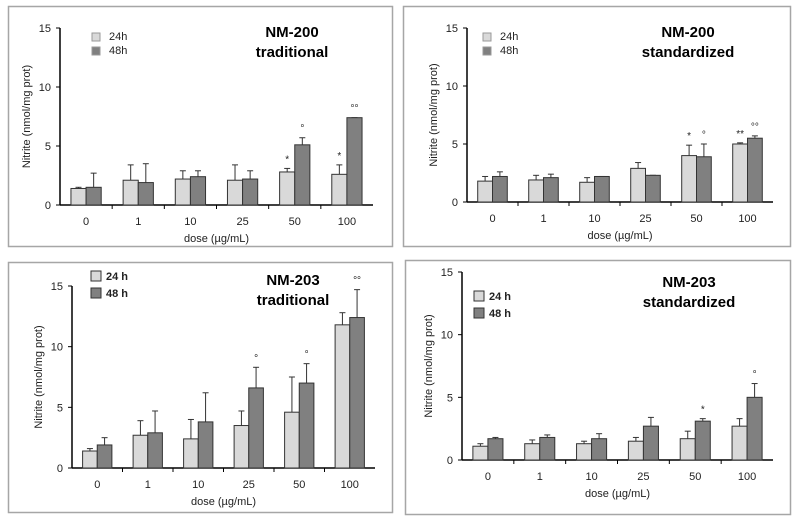 This screenshot has width=796, height=524. What do you see at coordinates (287, 159) in the screenshot?
I see `significance-mark: *` at bounding box center [287, 159].